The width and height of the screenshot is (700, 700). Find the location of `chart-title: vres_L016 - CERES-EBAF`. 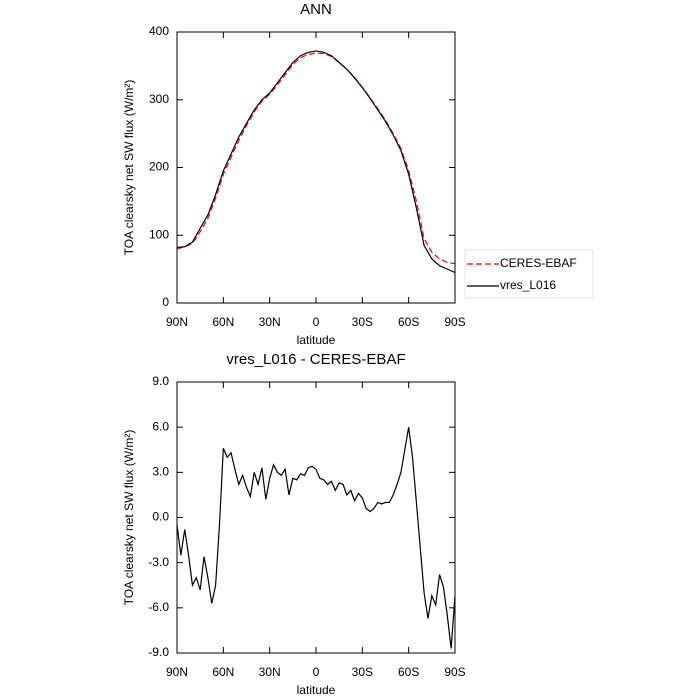

chart-title: vres_L016 - CERES-EBAF is located at coordinates (315, 359).